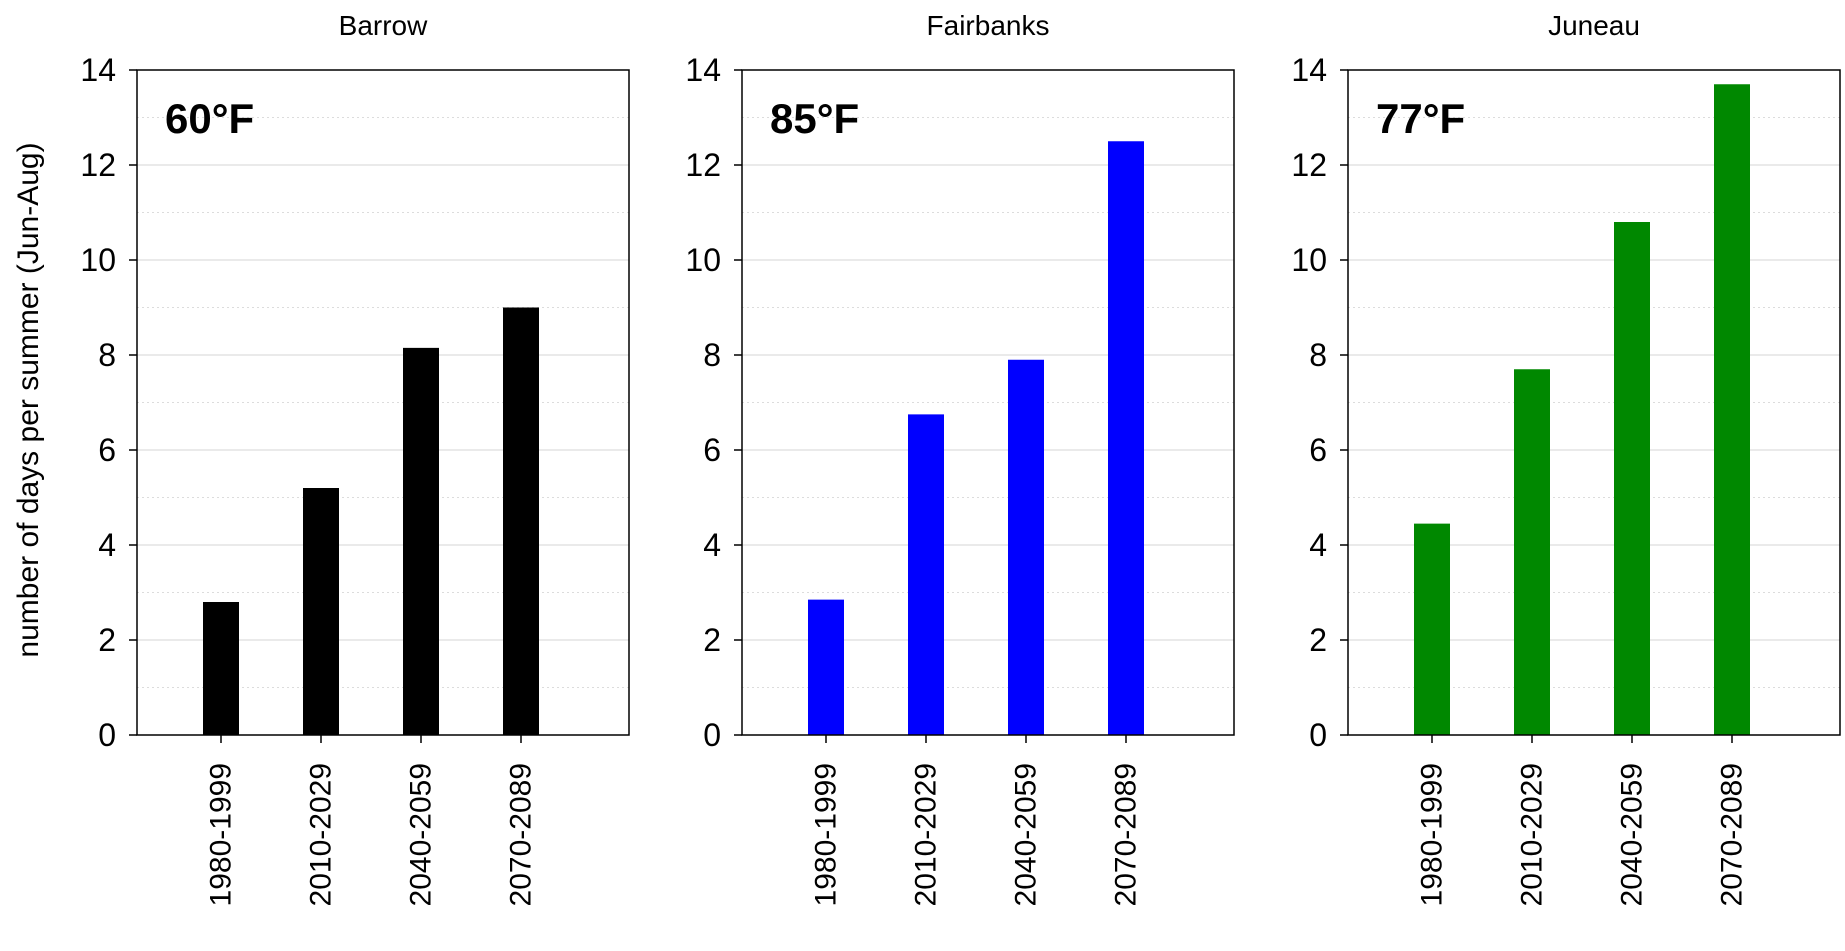  I want to click on panel-title: Juneau, so click(1594, 25).